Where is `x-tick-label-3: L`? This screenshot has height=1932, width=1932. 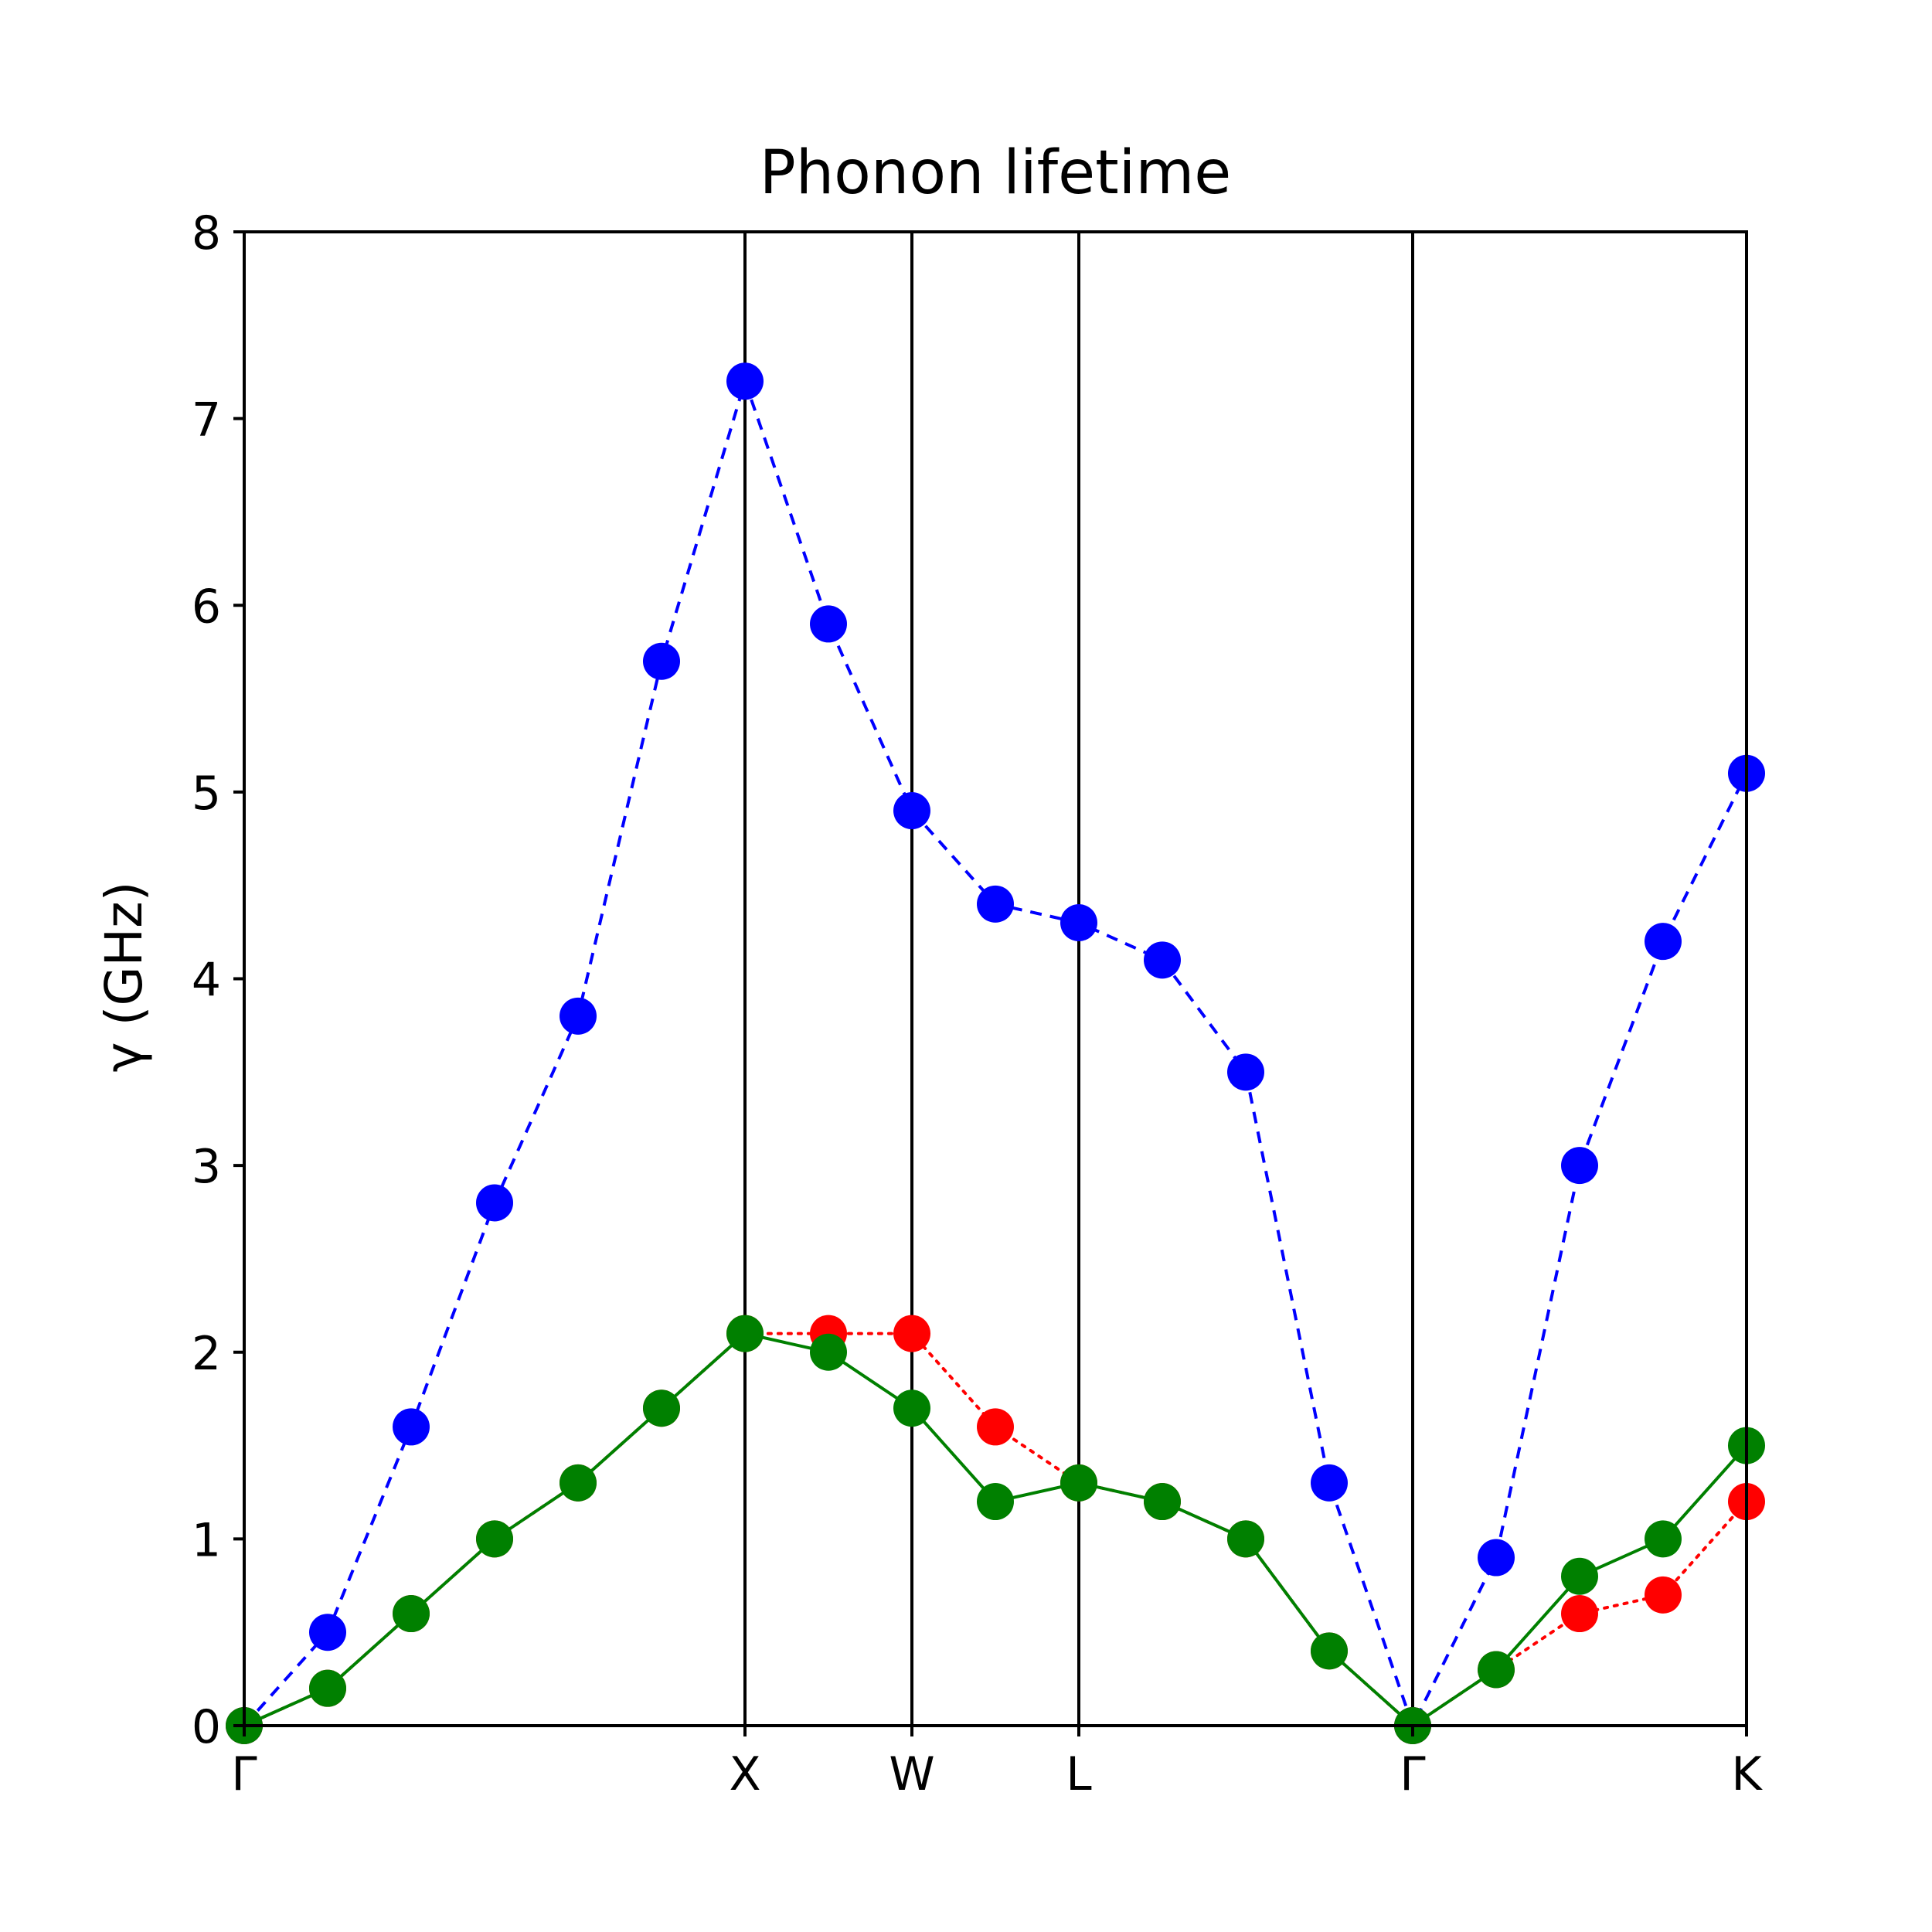
x-tick-label-3: L is located at coordinates (1079, 1774).